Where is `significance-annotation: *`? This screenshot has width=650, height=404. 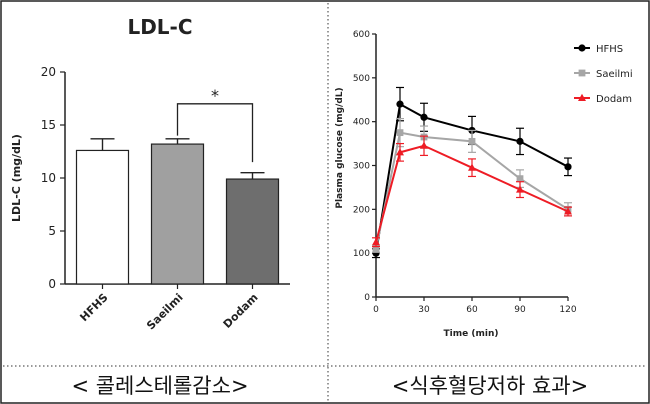
significance-annotation: * is located at coordinates (215, 124).